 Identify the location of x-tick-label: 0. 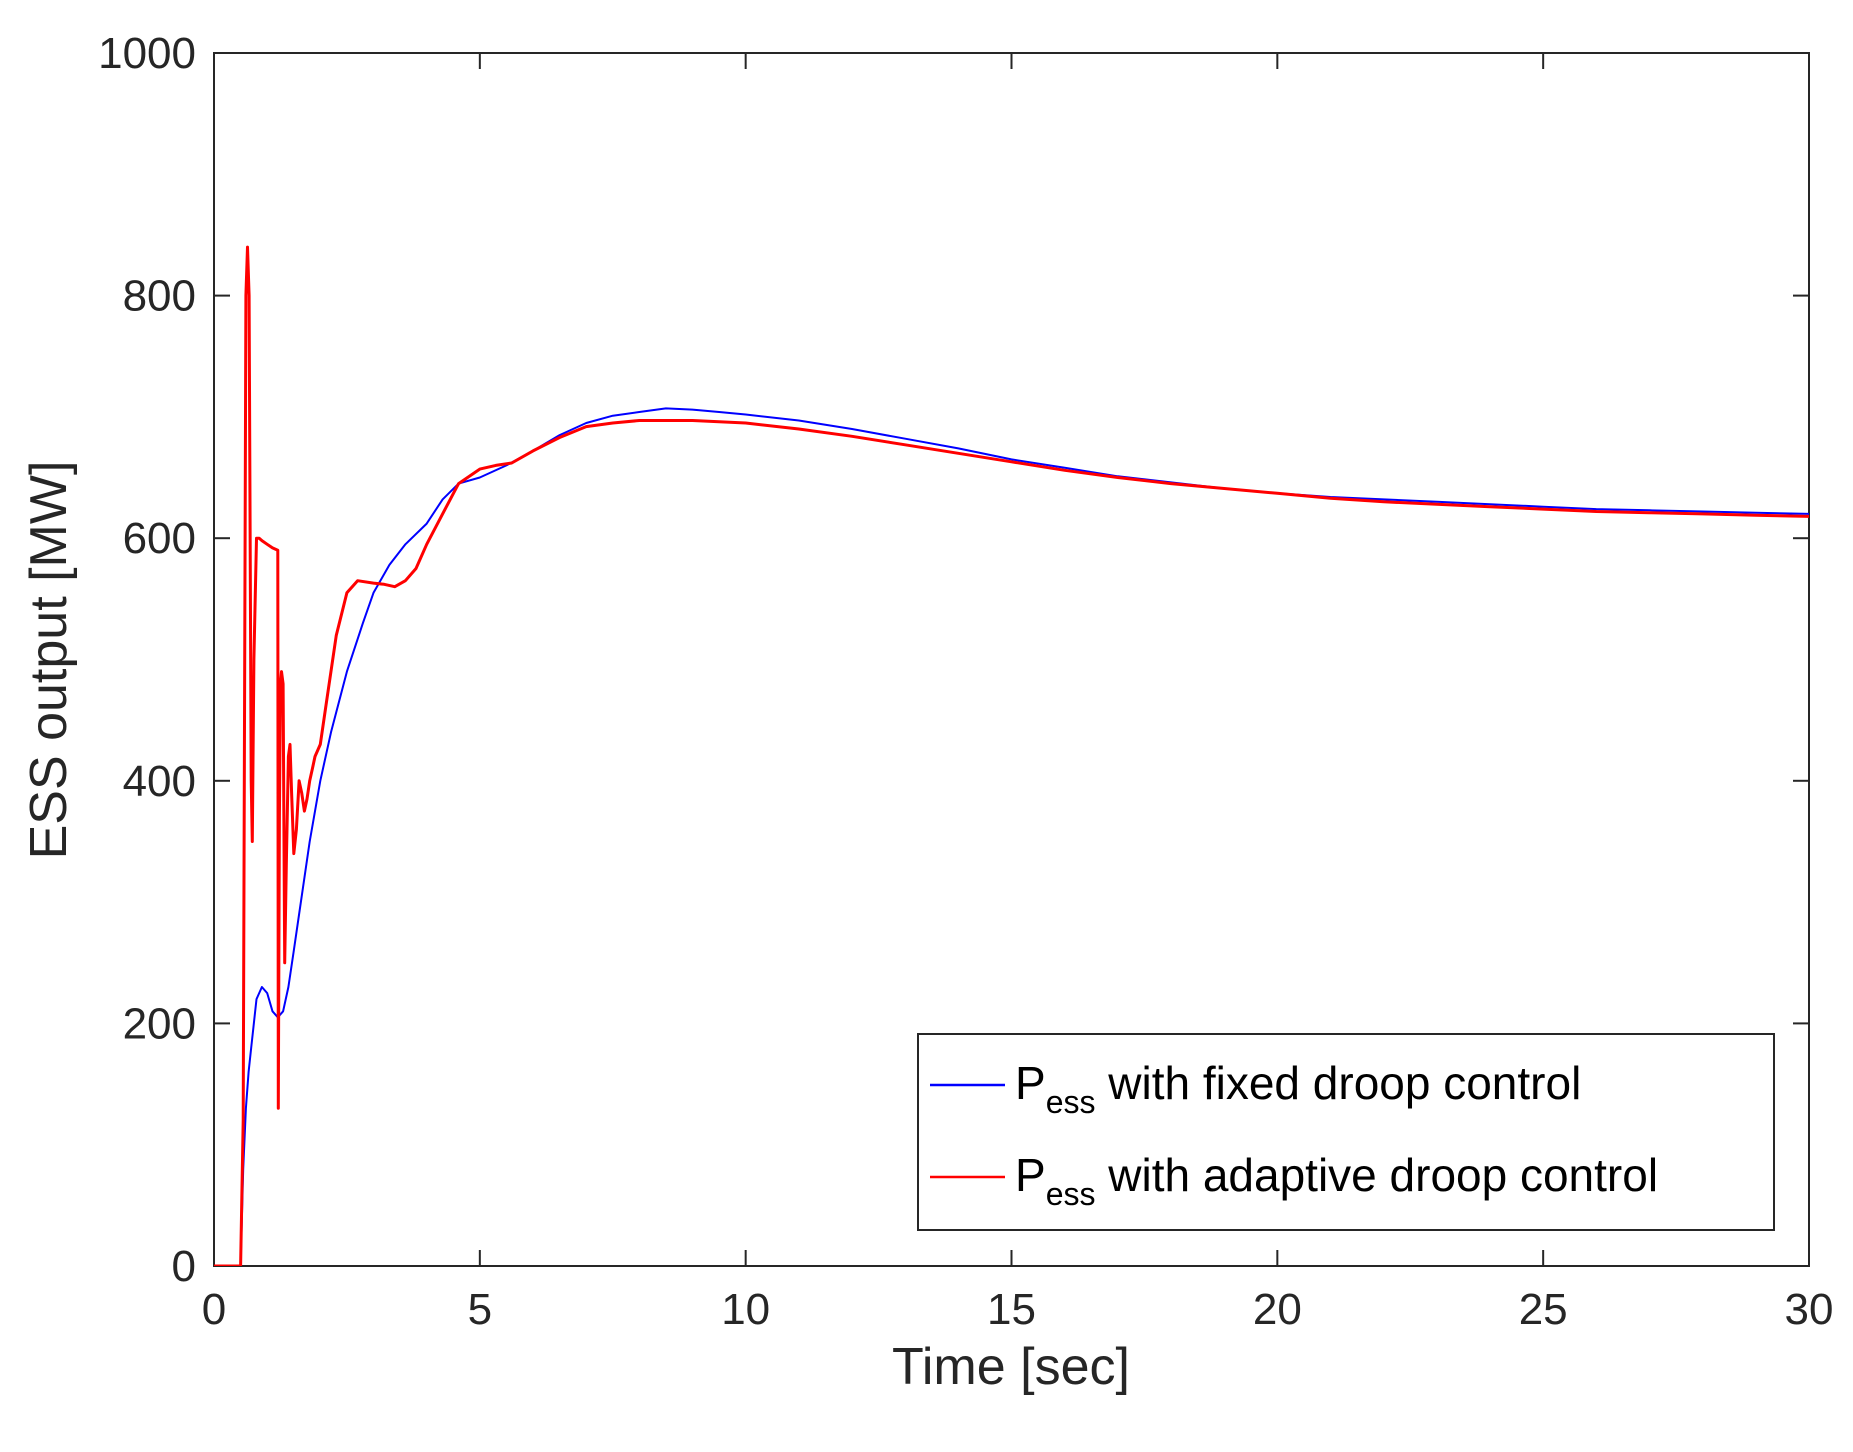
(214, 1309).